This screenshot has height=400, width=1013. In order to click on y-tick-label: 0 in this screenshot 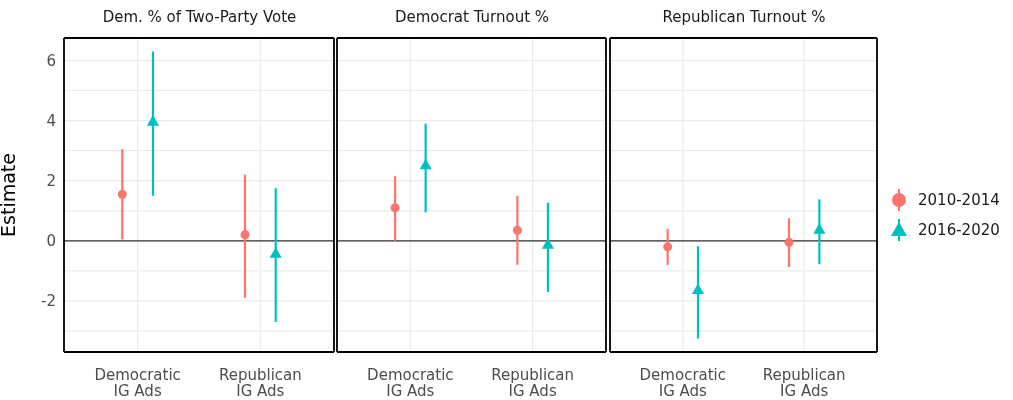, I will do `click(51, 241)`.